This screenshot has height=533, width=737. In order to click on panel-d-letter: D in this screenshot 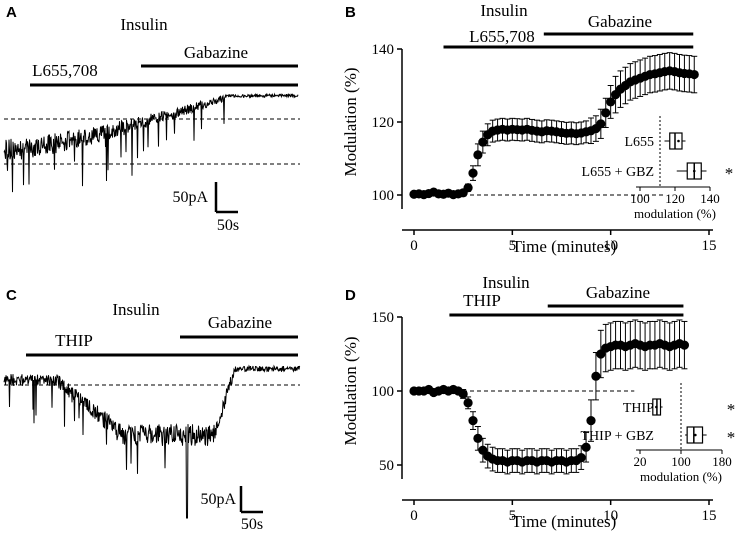, I will do `click(350, 295)`.